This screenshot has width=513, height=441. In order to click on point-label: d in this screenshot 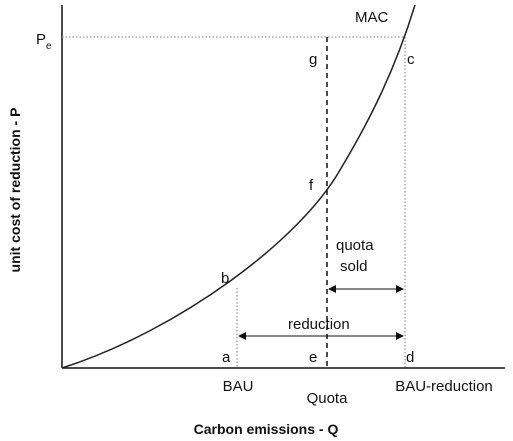, I will do `click(410, 357)`.